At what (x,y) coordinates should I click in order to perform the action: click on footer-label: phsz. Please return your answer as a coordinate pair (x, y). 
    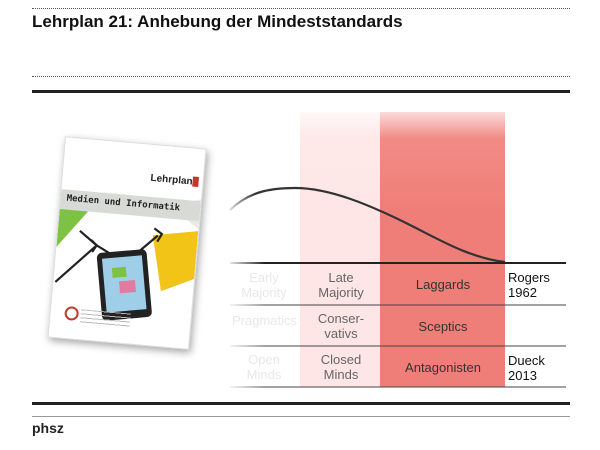
    Looking at the image, I should click on (48, 428).